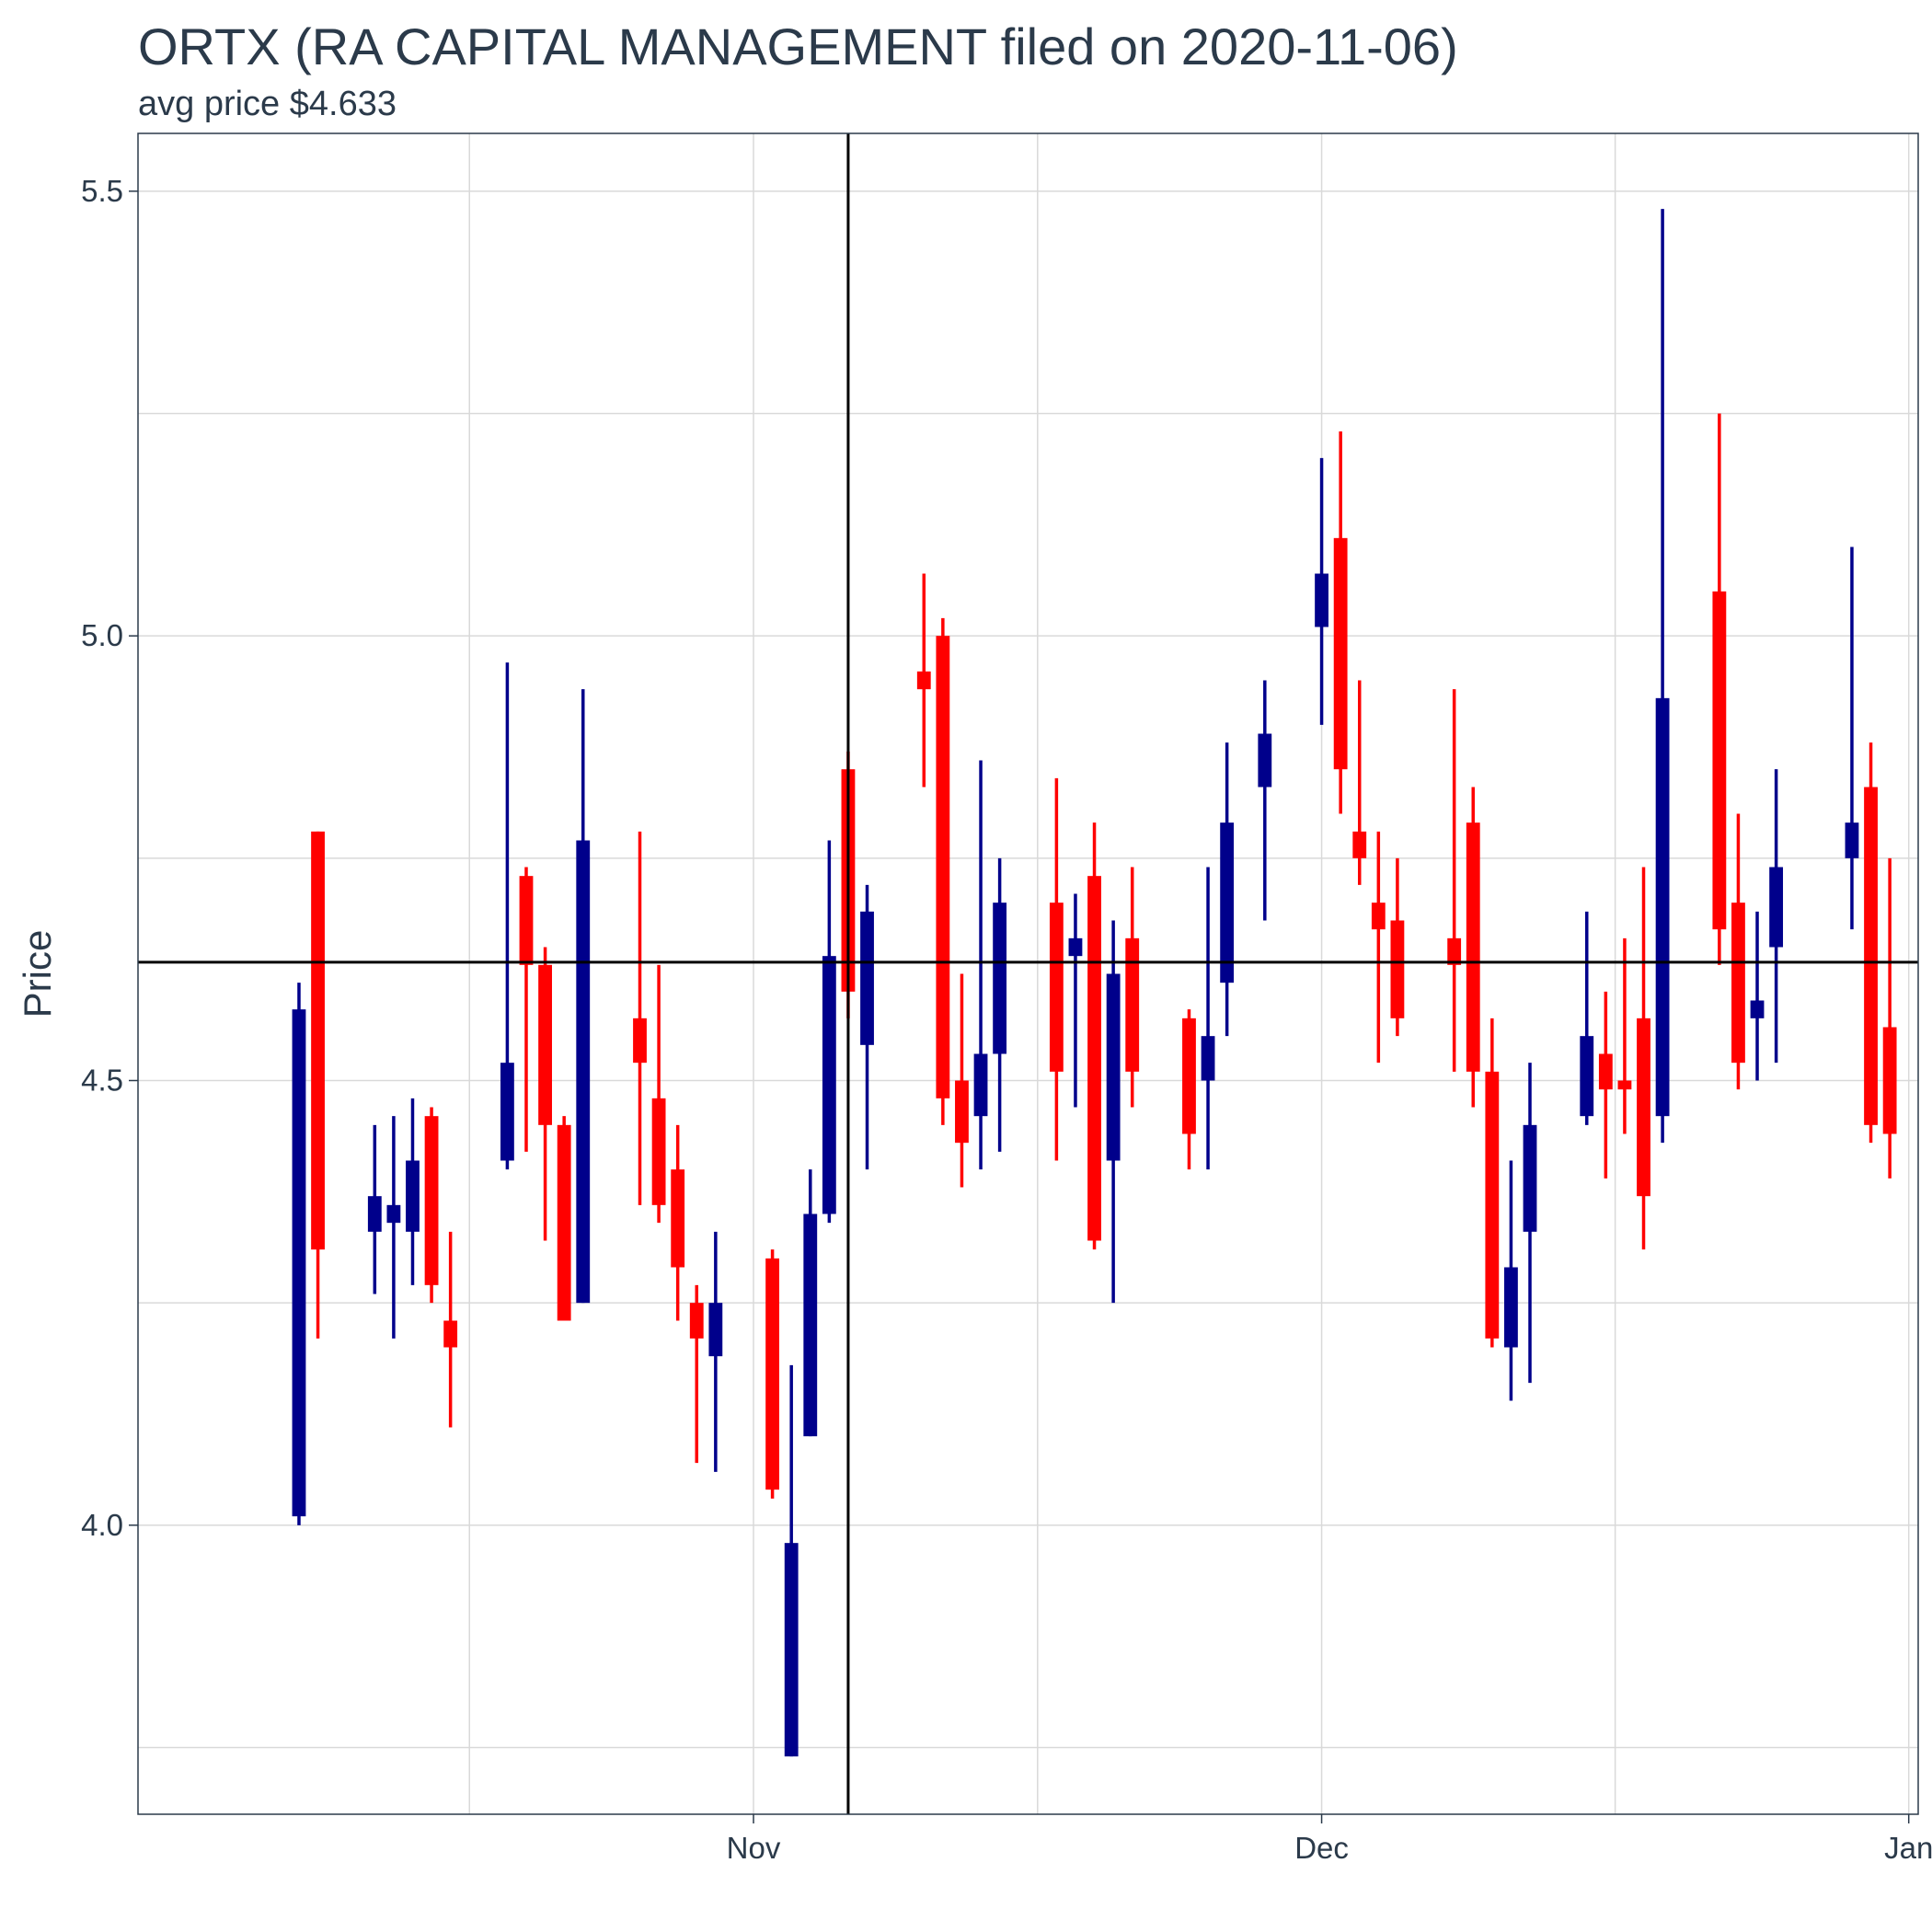  Describe the element at coordinates (102, 191) in the screenshot. I see `y-tick-label: 5.5` at that location.